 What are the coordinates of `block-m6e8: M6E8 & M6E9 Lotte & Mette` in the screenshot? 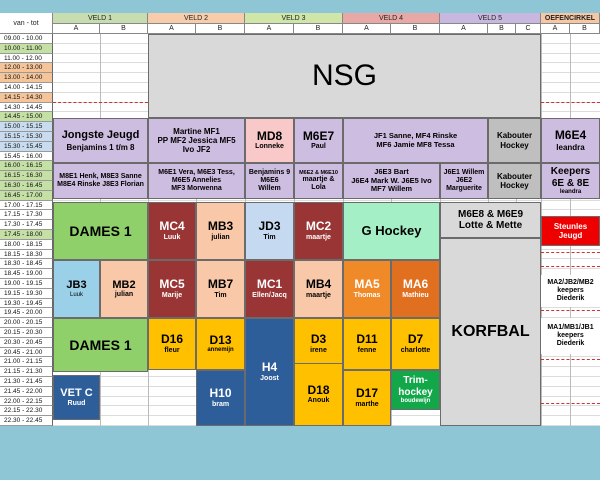 It's located at (490, 220).